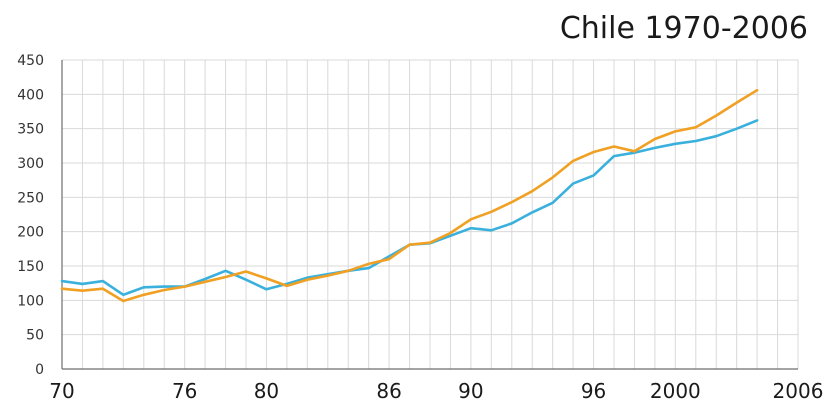 This screenshot has width=829, height=407. Describe the element at coordinates (388, 391) in the screenshot. I see `x-tick-label: 86` at that location.